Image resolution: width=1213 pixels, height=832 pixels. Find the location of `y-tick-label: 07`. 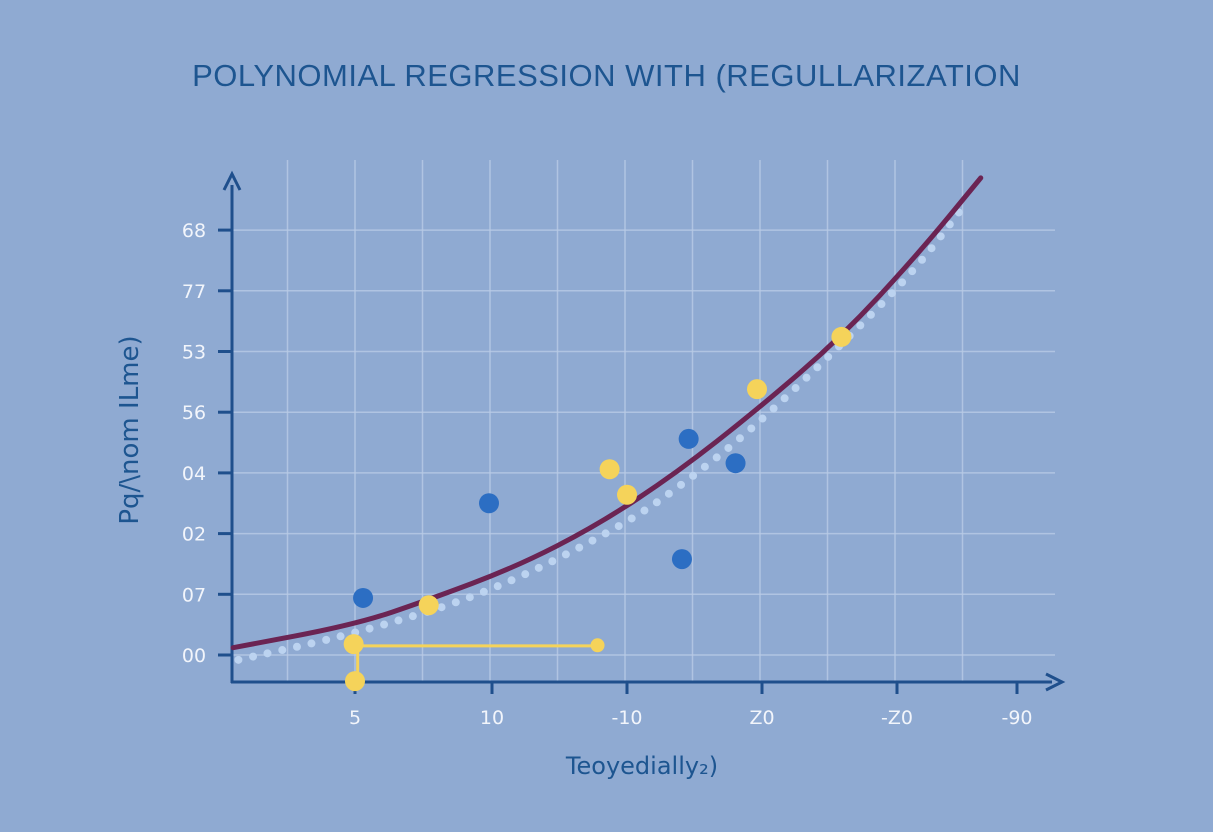

y-tick-label: 07 is located at coordinates (194, 595).